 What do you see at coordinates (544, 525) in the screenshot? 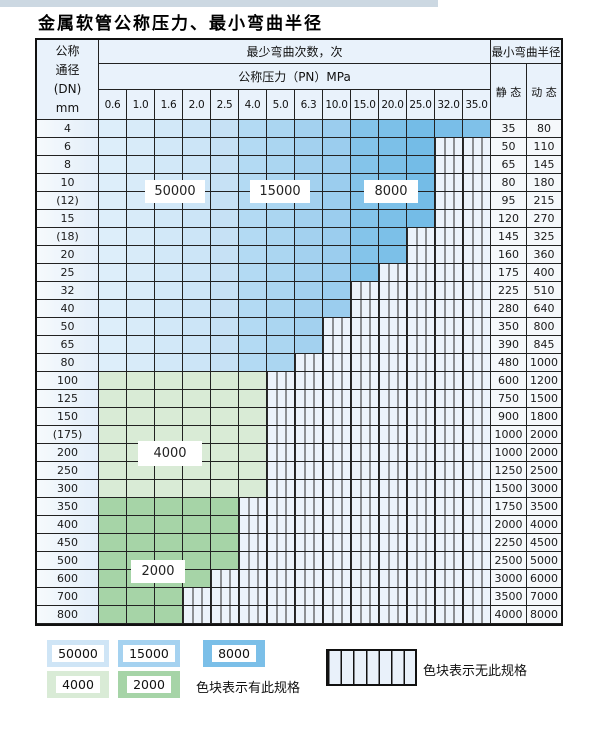
I see `dynamic-radius-cell: 4000` at bounding box center [544, 525].